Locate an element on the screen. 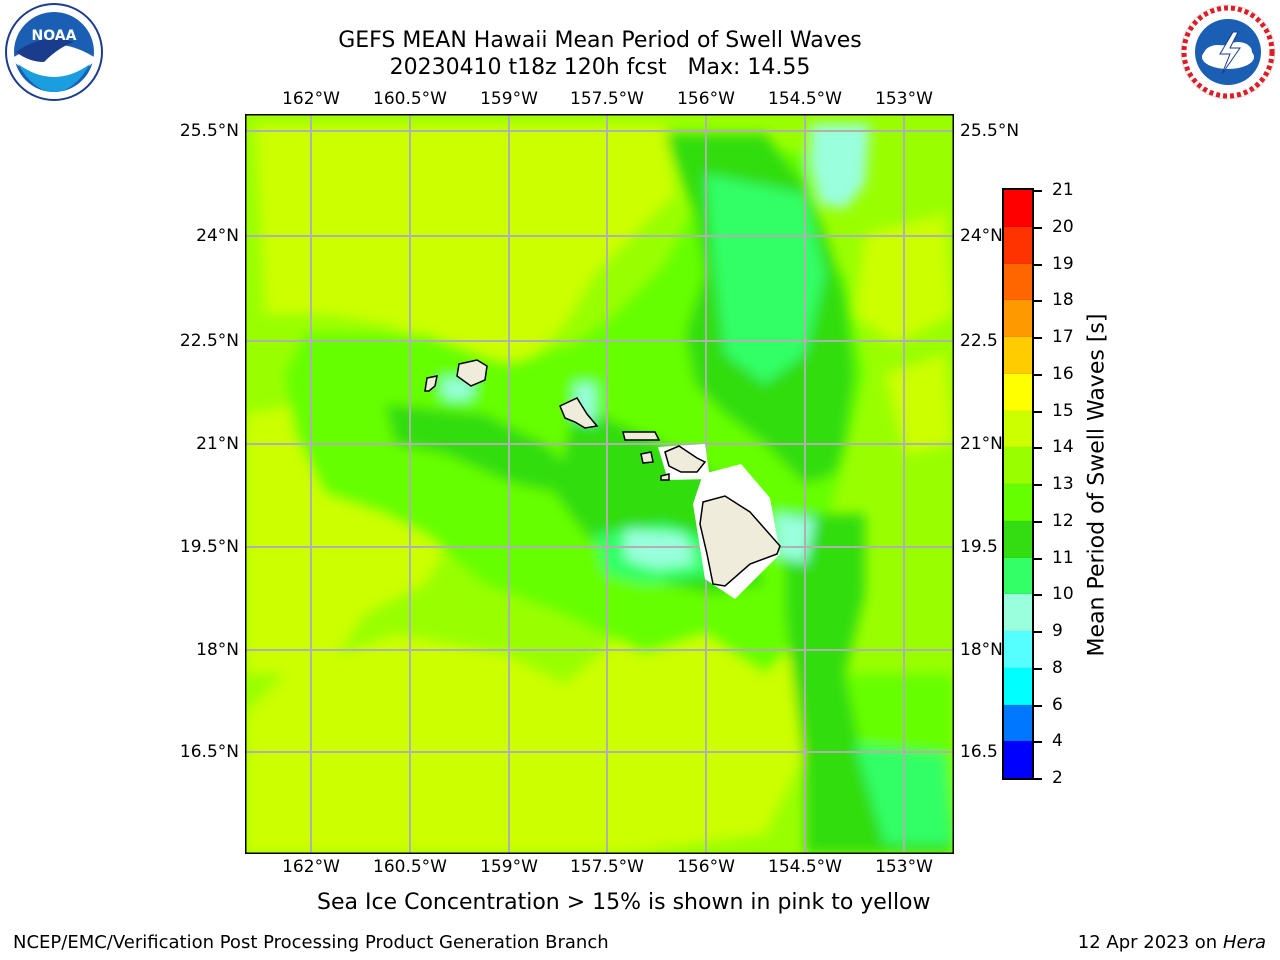 Image resolution: width=1280 pixels, height=960 pixels. footer-date: 12 Apr 2023 on Hera is located at coordinates (1172, 942).